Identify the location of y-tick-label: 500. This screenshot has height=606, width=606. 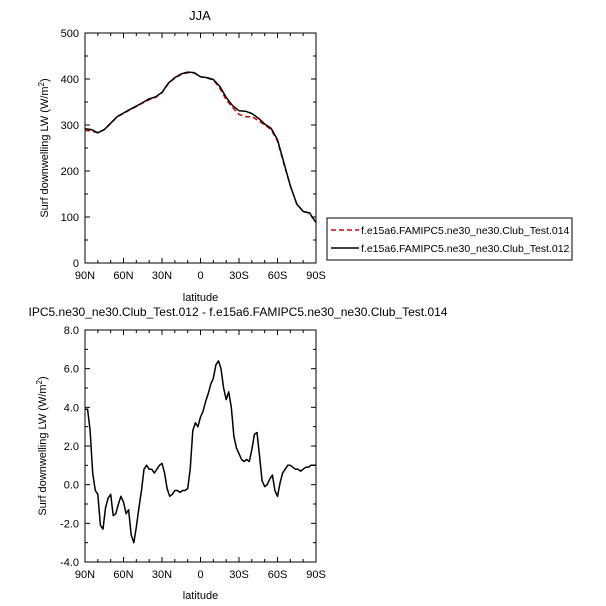
(70, 34).